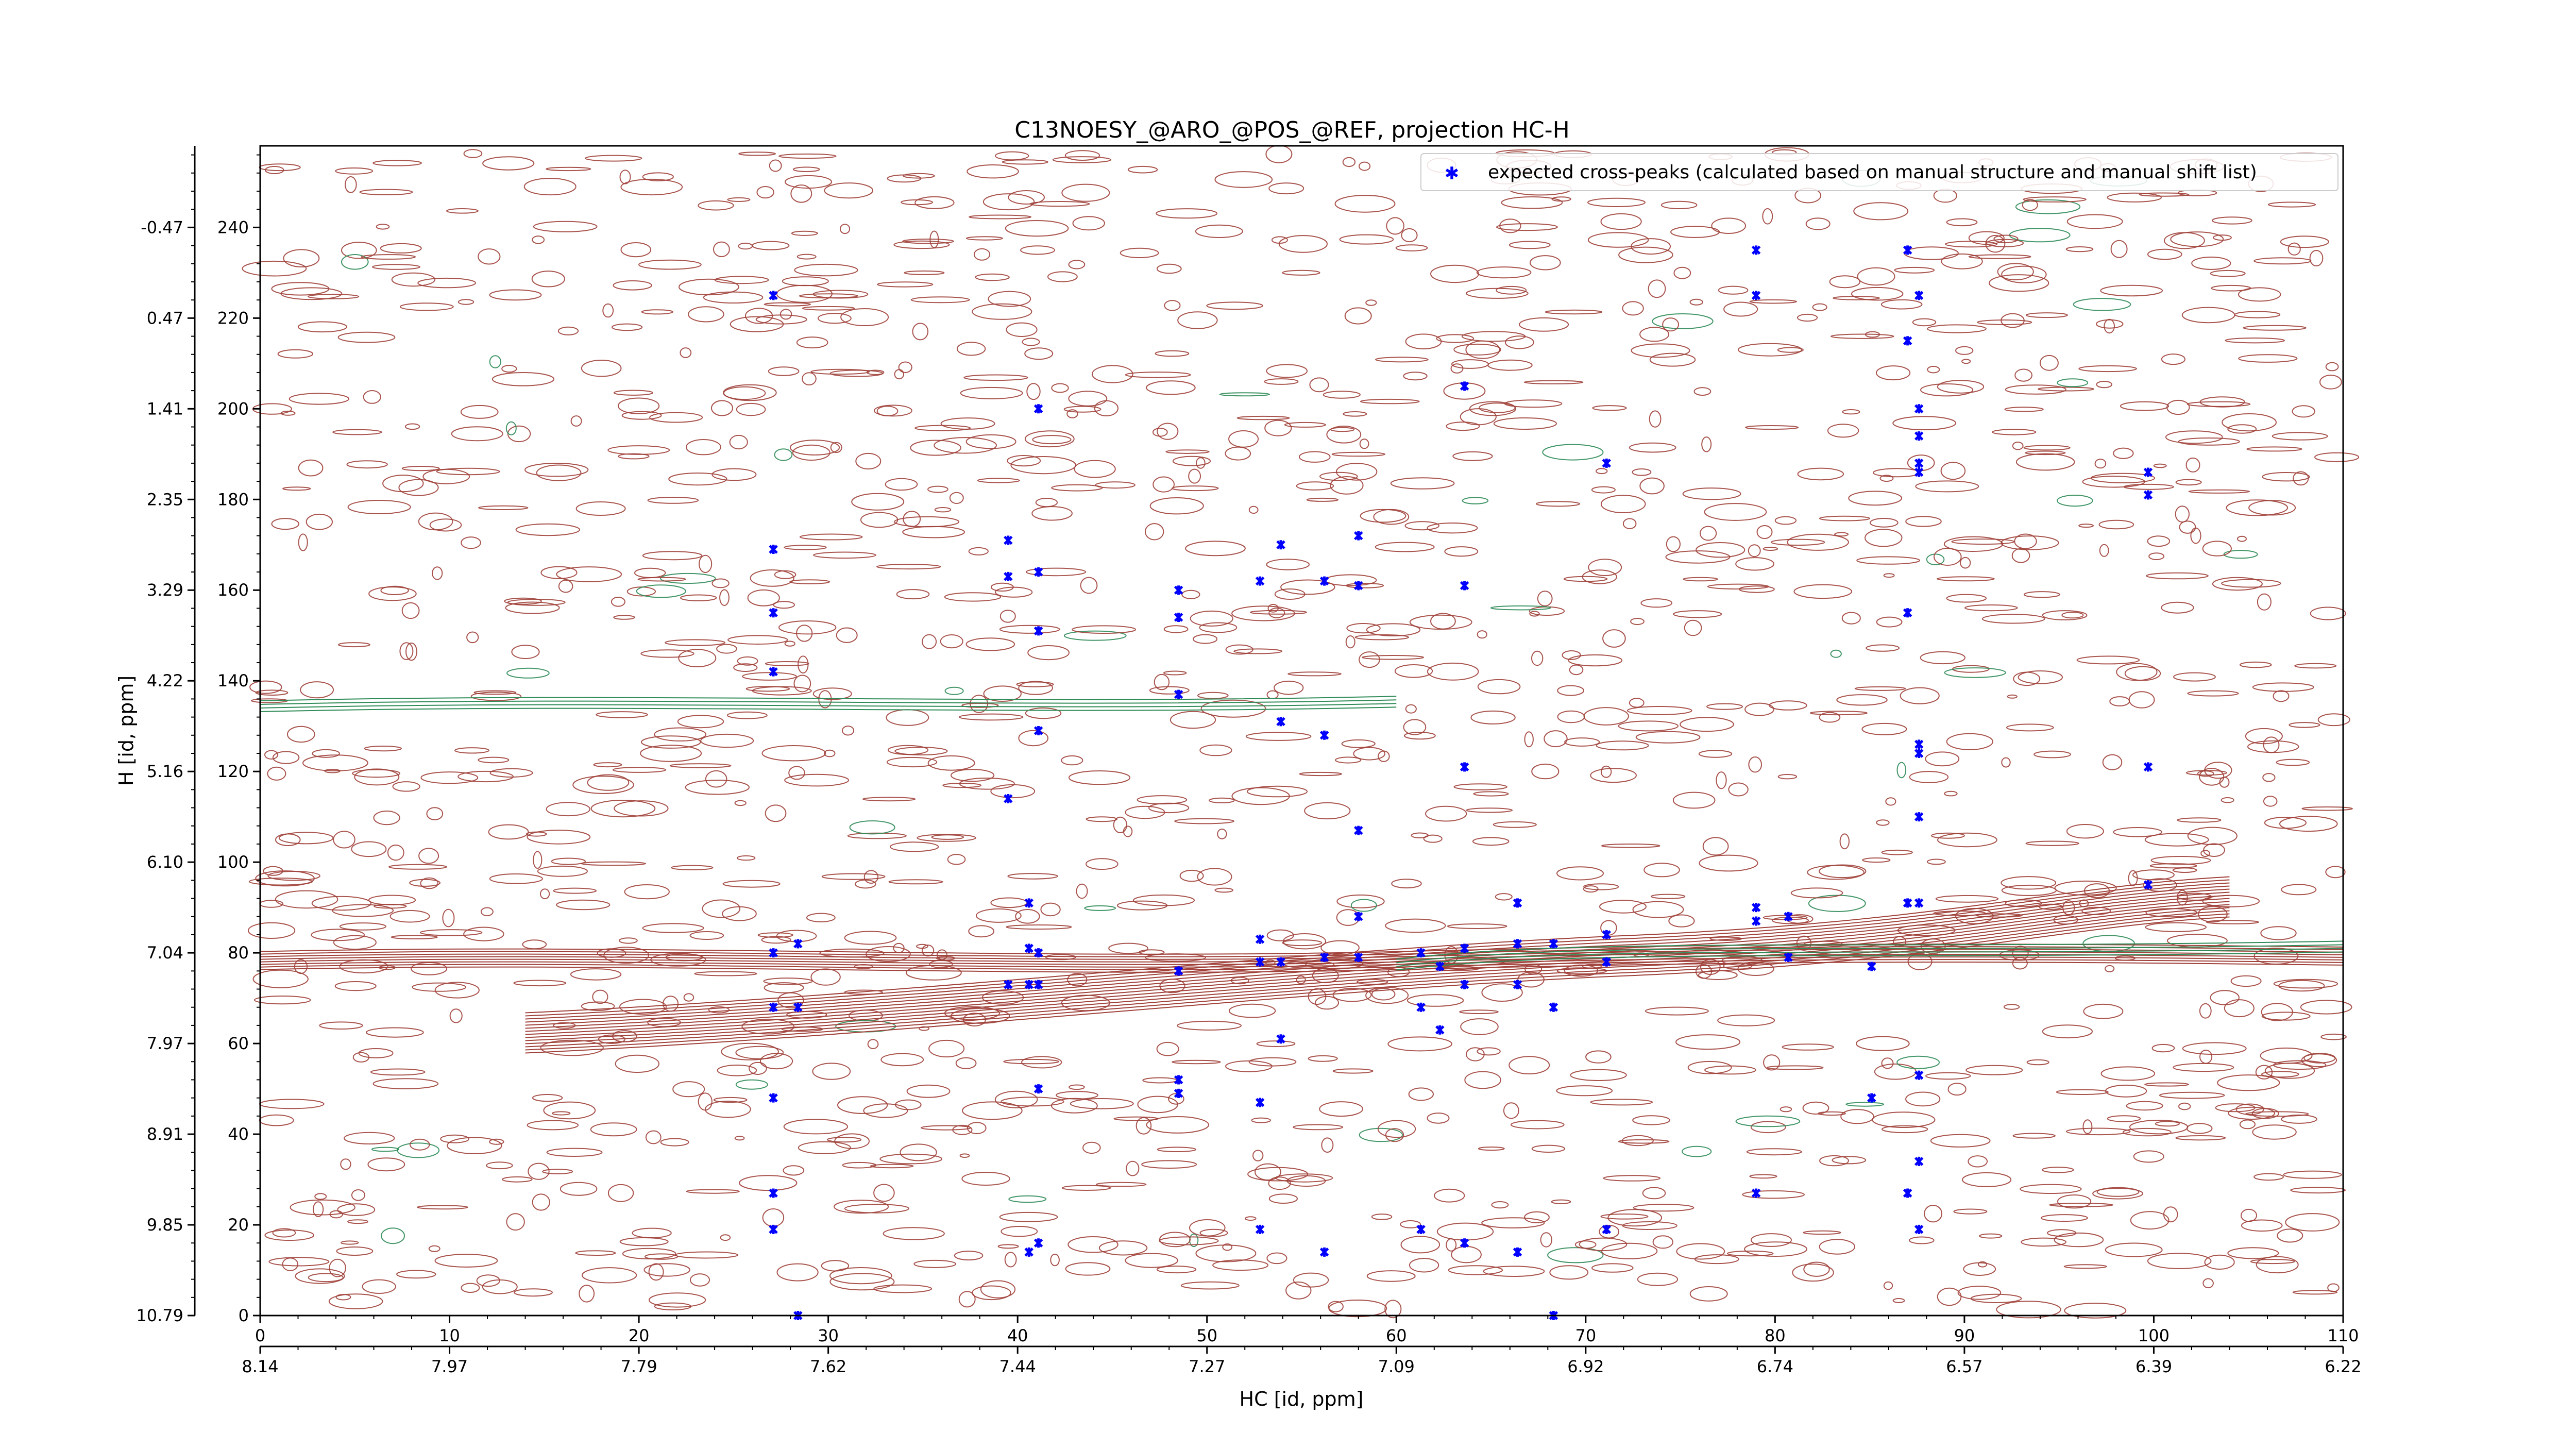 This screenshot has height=1449, width=2576. What do you see at coordinates (2154, 1366) in the screenshot?
I see `x-ppm-tick-label: 6.39` at bounding box center [2154, 1366].